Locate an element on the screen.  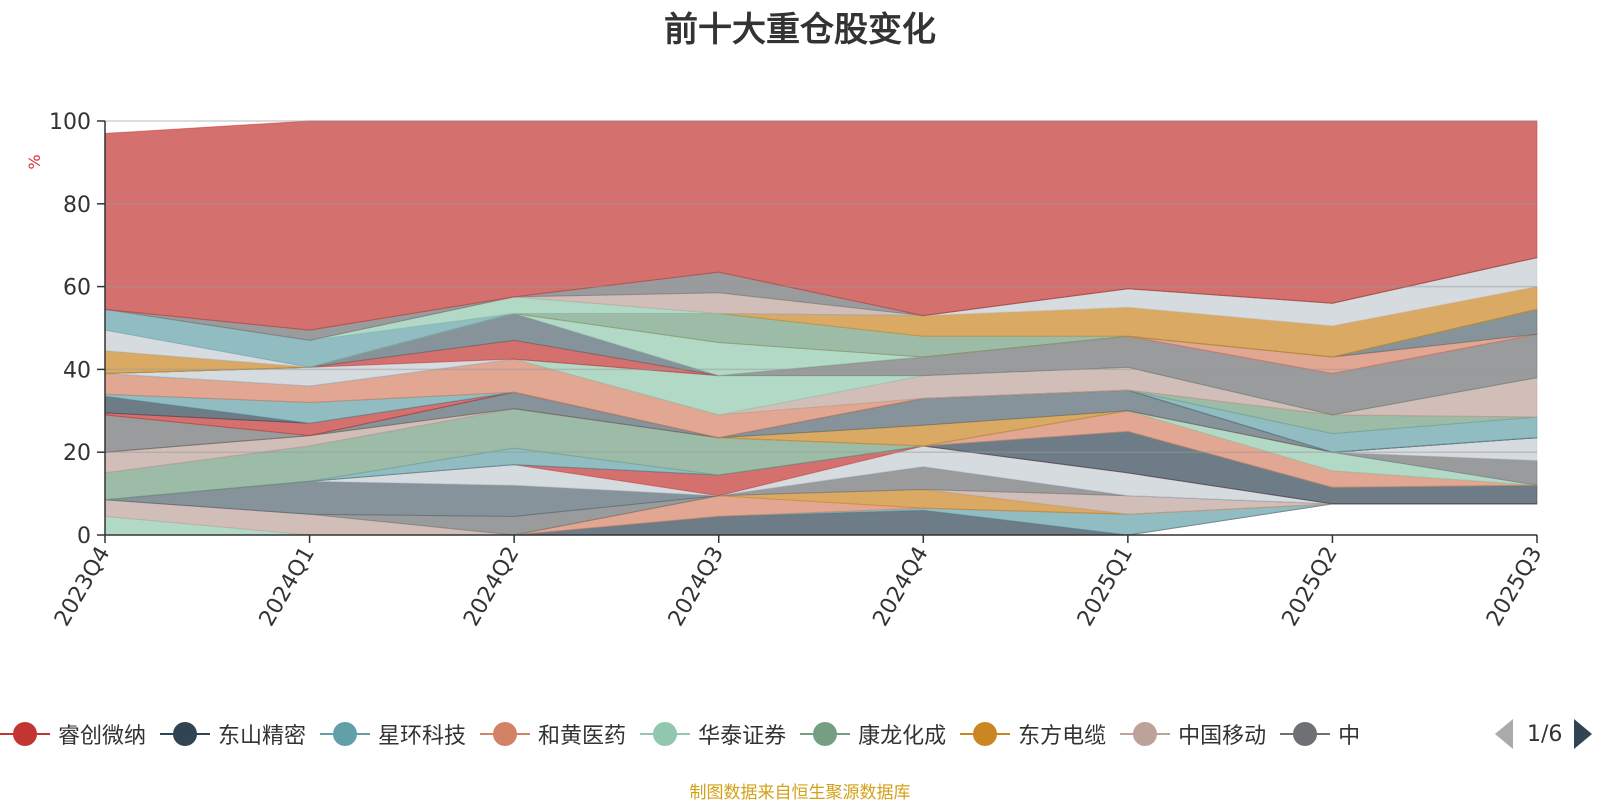
legend-pager: 1/6 is located at coordinates (1544, 734).